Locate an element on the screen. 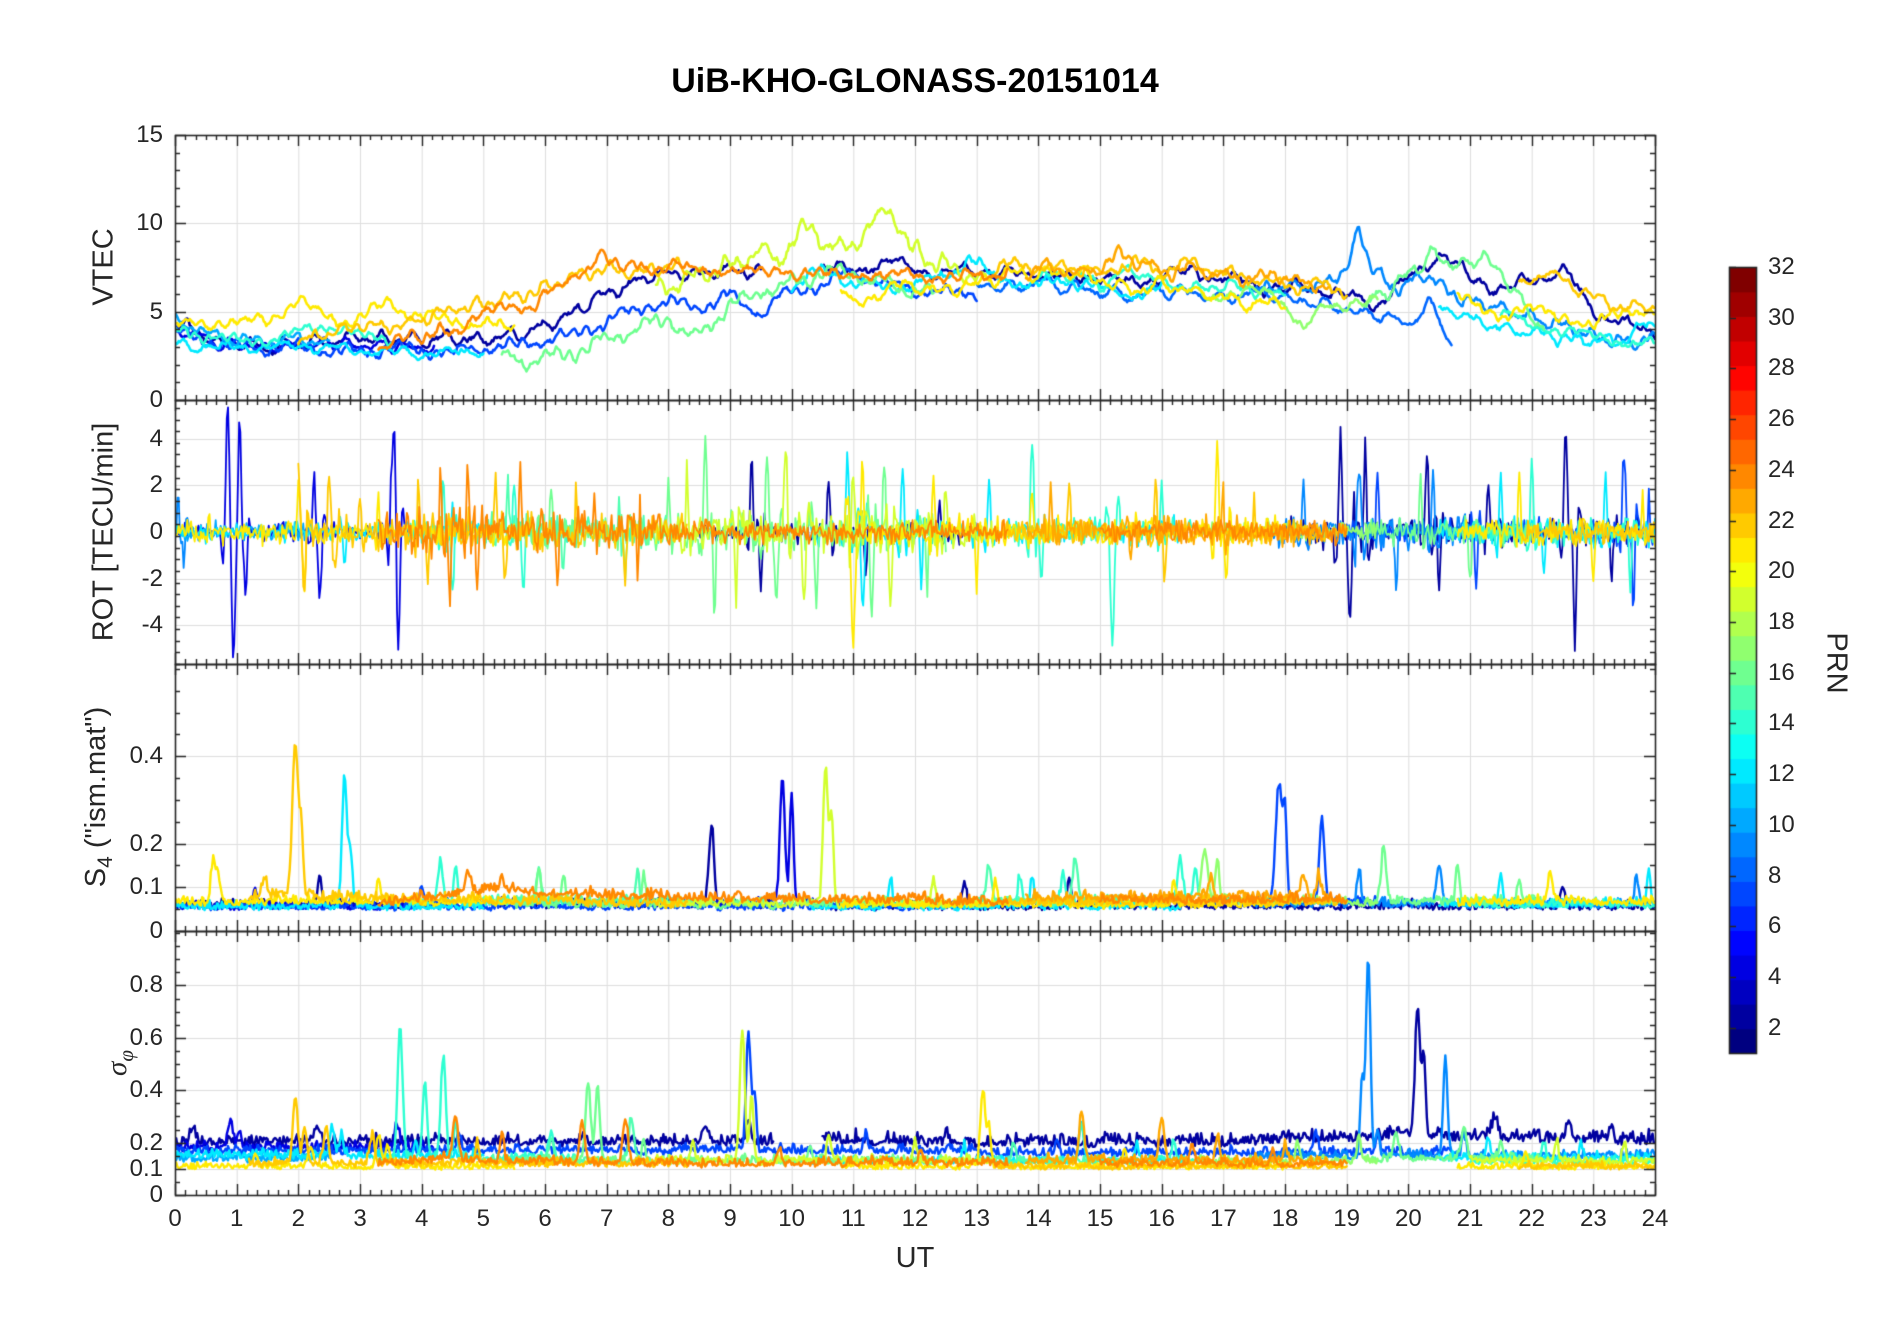  colorbar-tick-24: 24 is located at coordinates (1781, 469).